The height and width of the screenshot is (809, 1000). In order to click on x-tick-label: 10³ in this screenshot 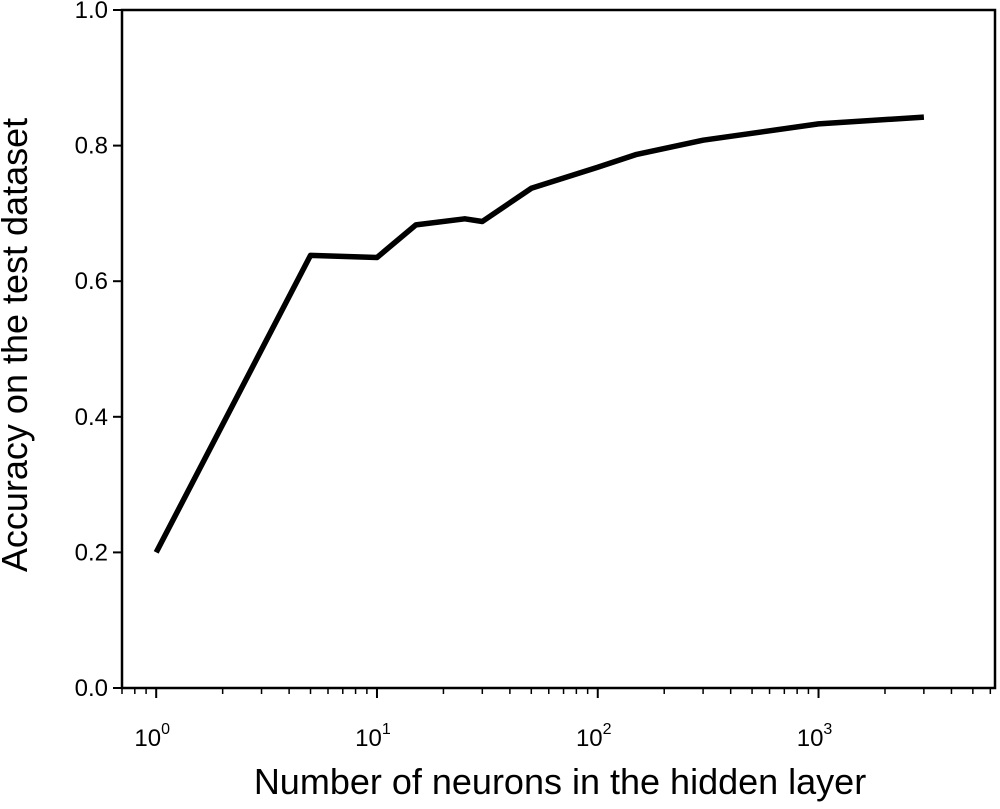, I will do `click(815, 736)`.